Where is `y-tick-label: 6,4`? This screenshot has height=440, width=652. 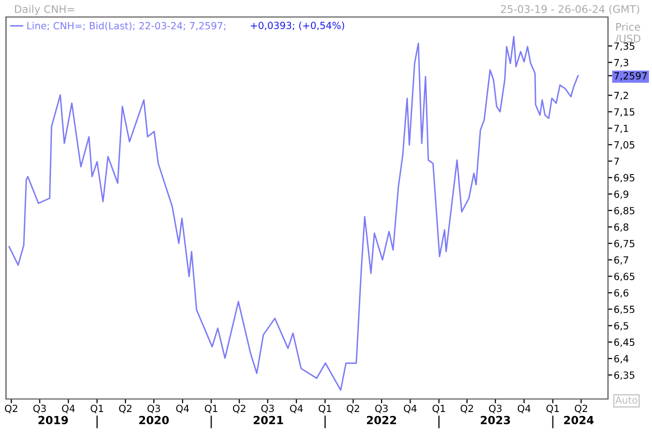 y-tick-label: 6,4 is located at coordinates (621, 359).